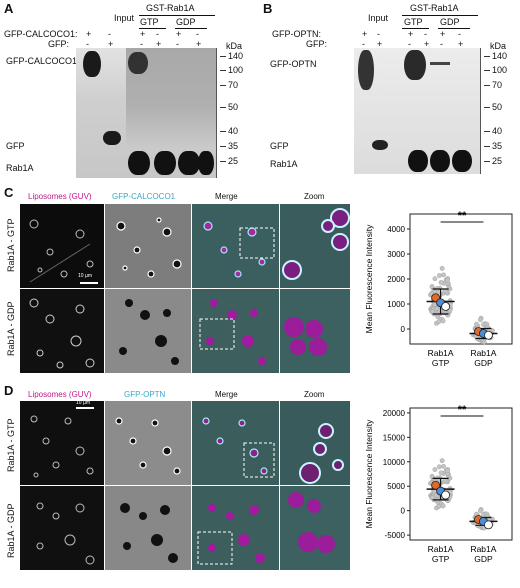 This screenshot has height=588, width=520. What do you see at coordinates (394, 462) in the screenshot?
I see `y-tick-label: 10000` at bounding box center [394, 462].